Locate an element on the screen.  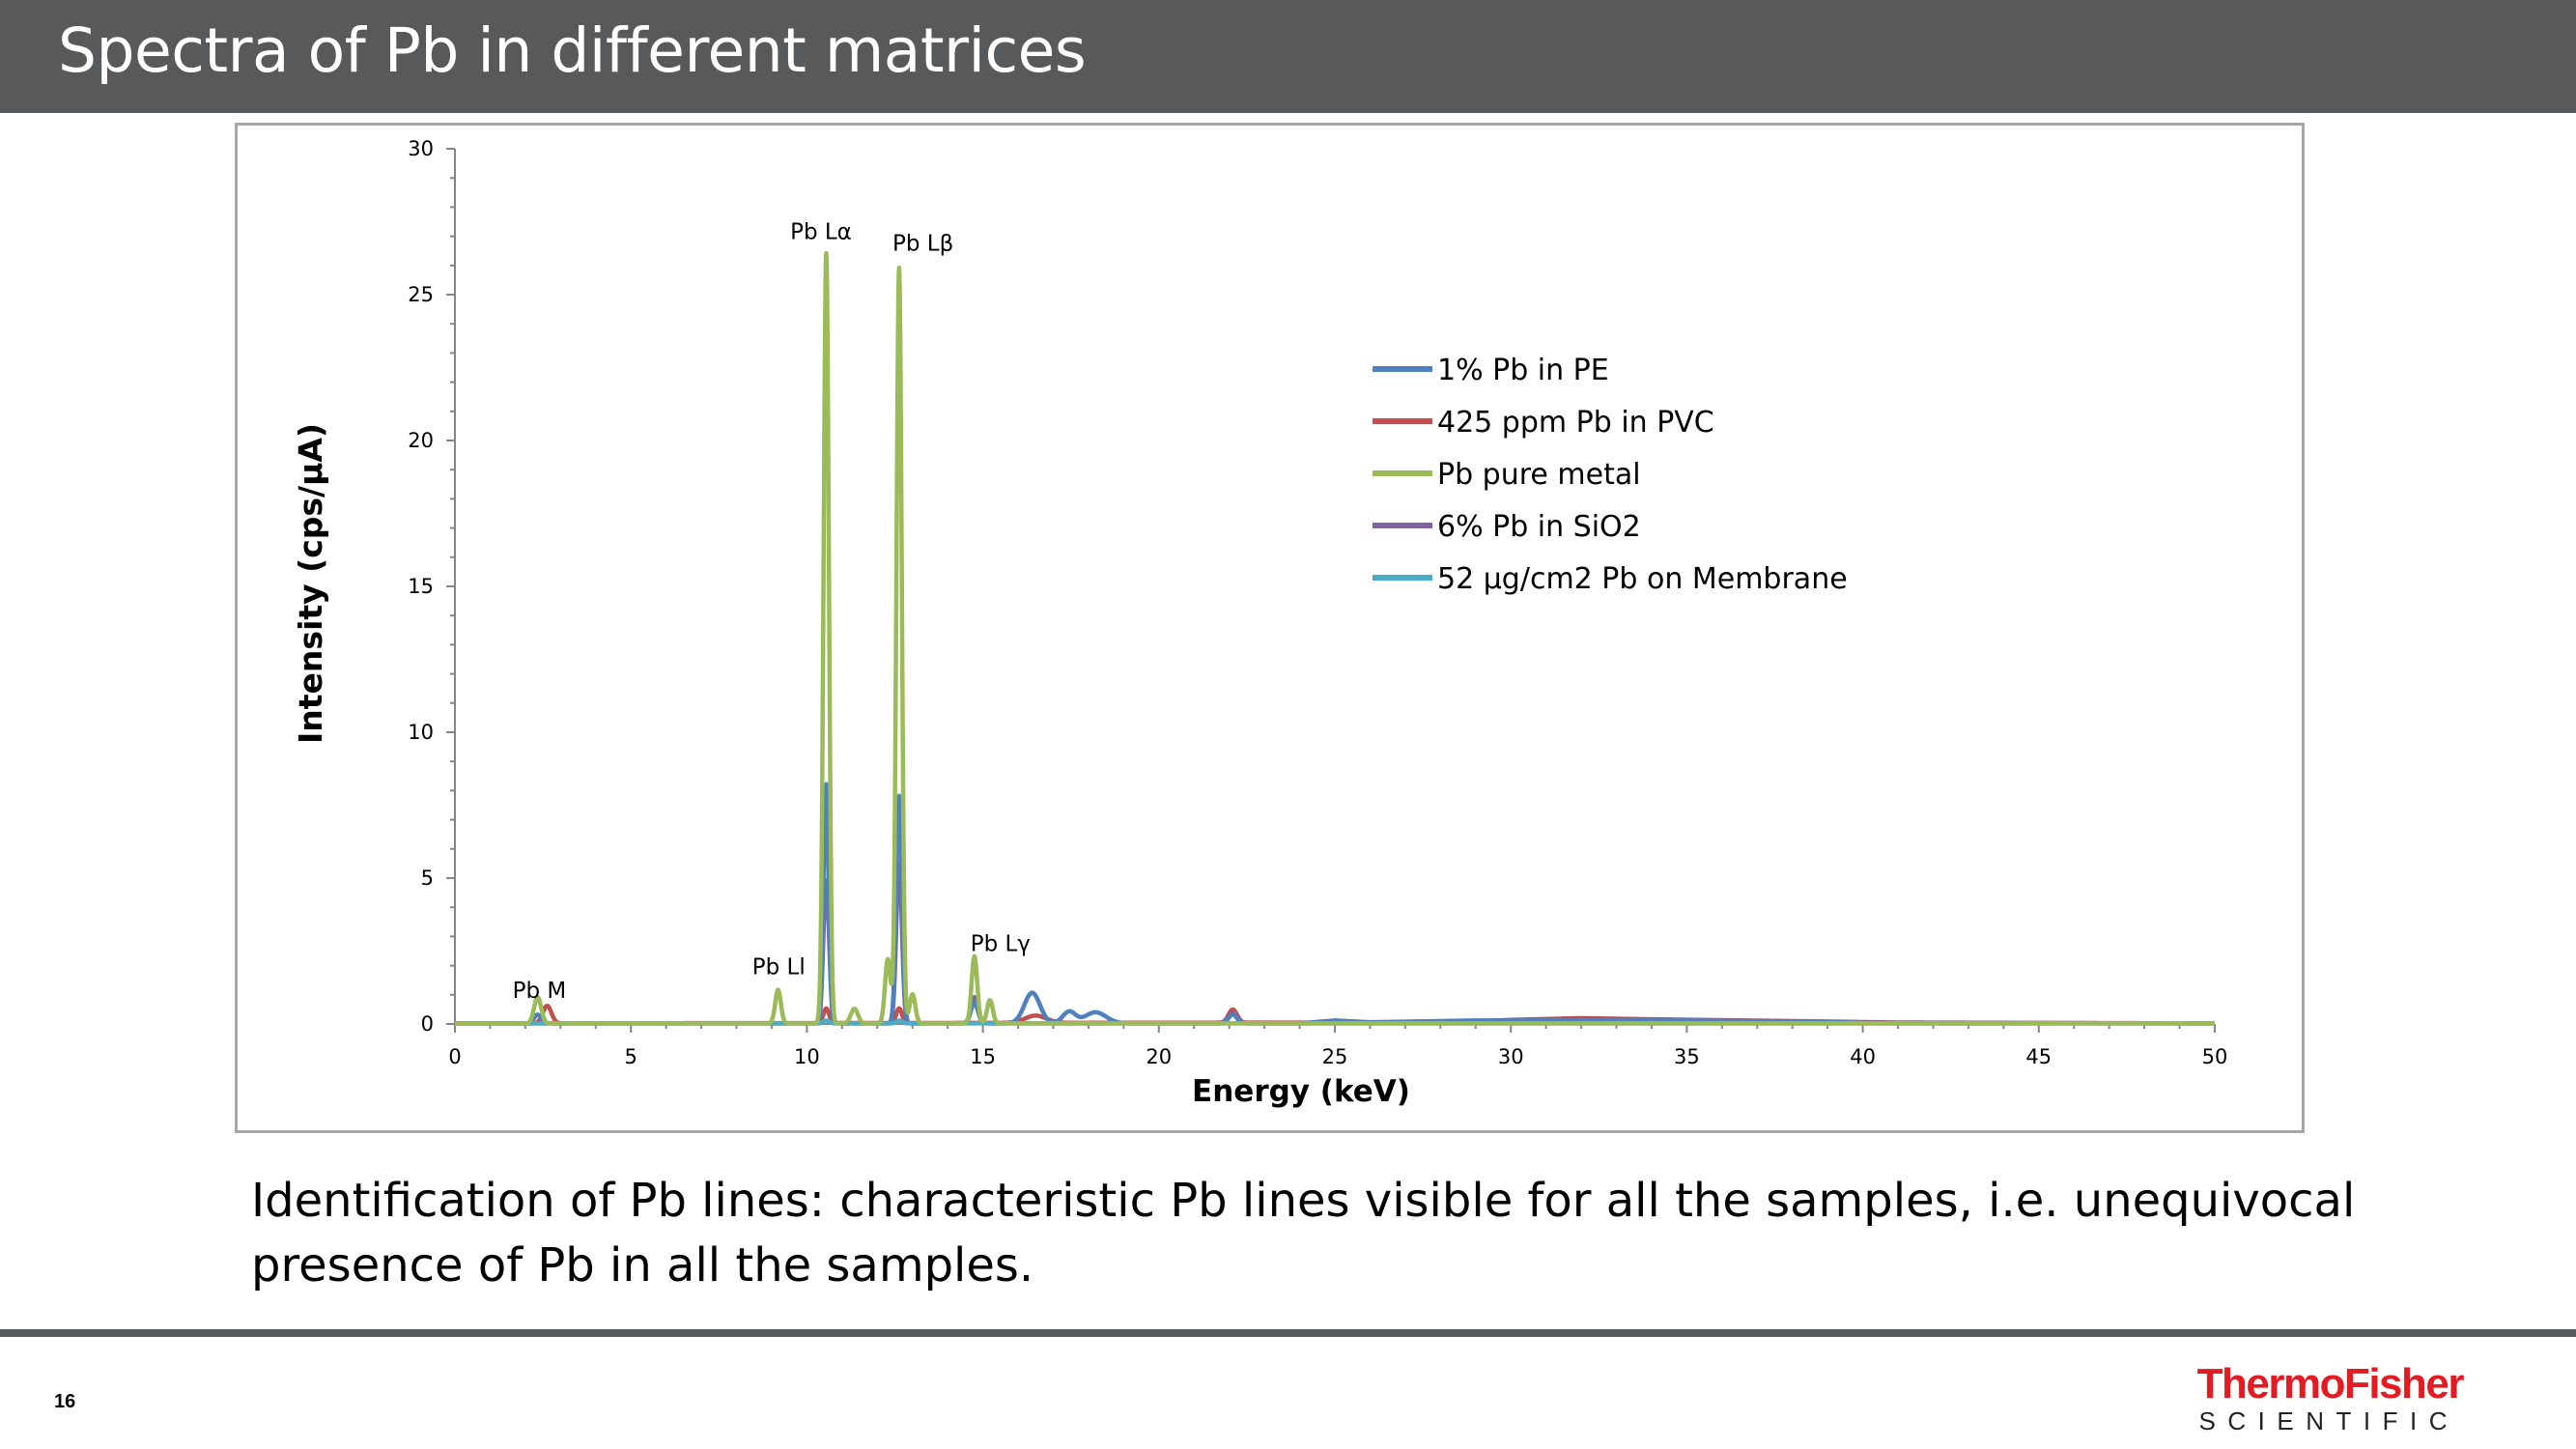
logo-wordmark: ThermoFisher is located at coordinates (2330, 1383).